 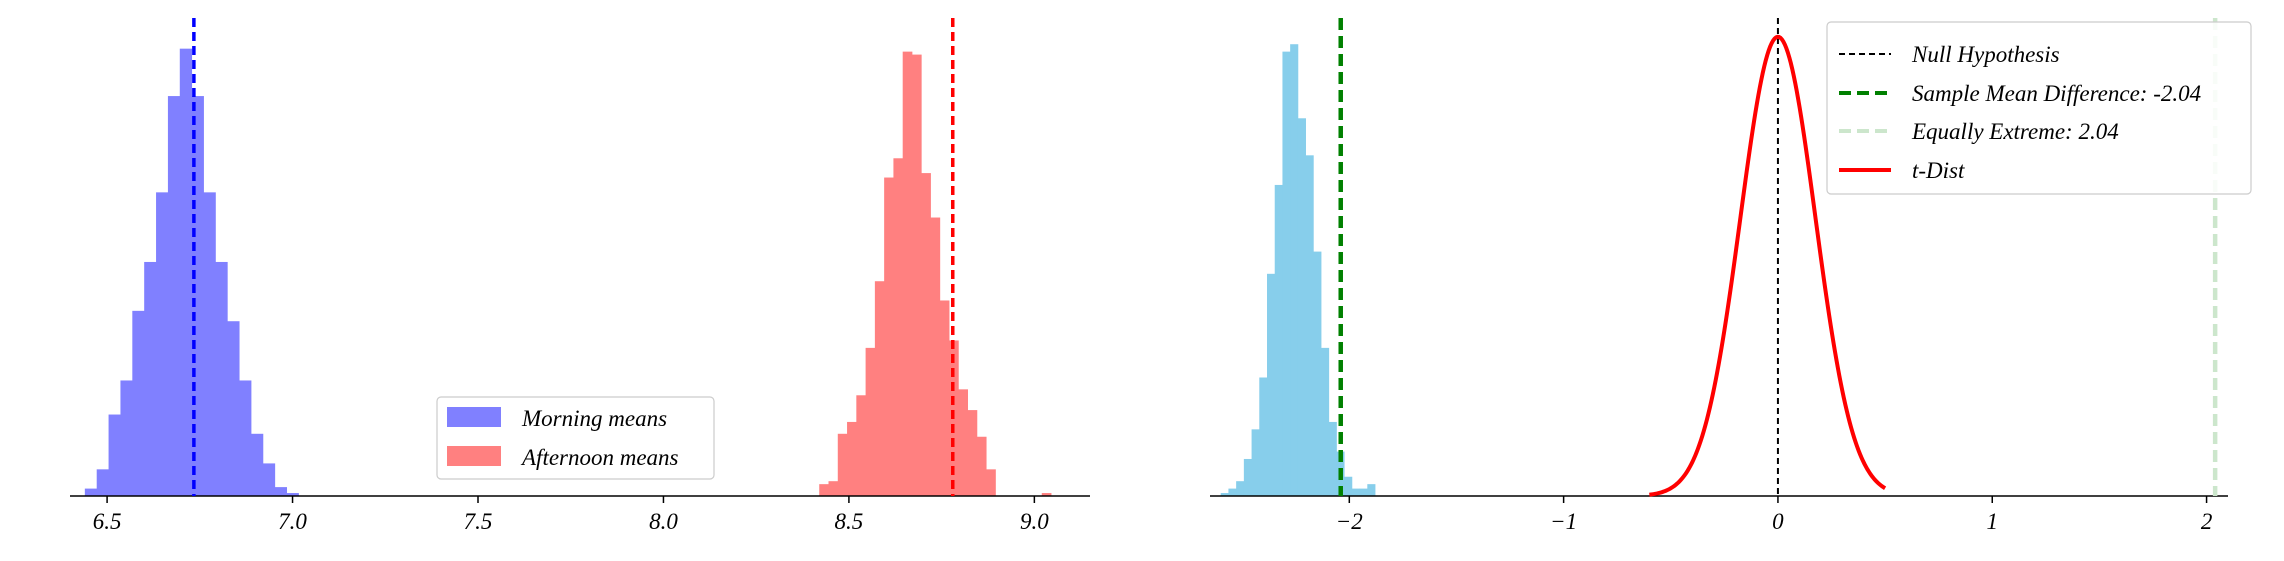 I want to click on left-x-tick-label: 7.5, so click(x=478, y=521).